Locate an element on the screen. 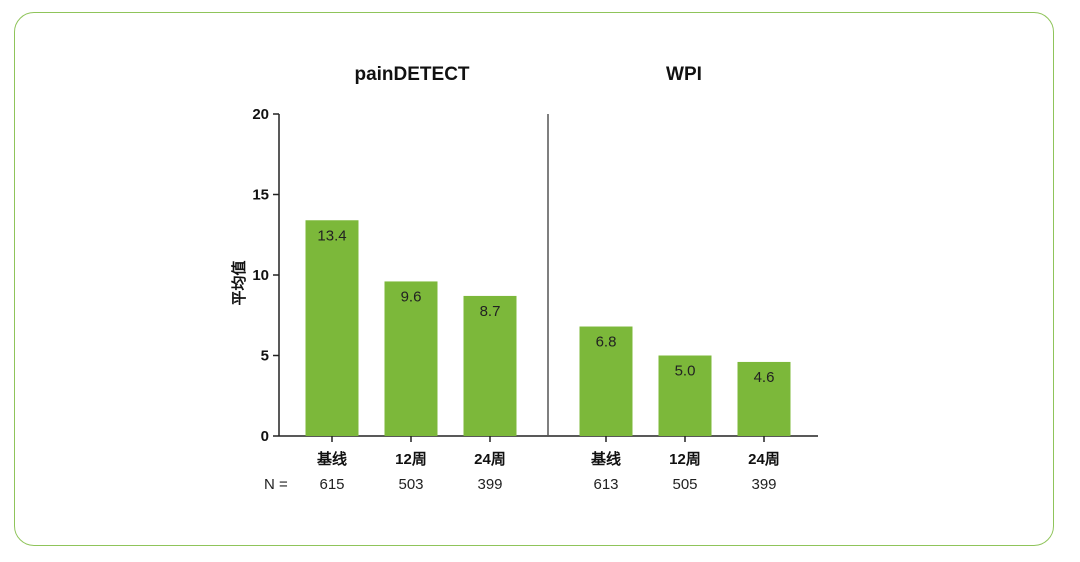 The image size is (1080, 562). data-label: 4.6 is located at coordinates (764, 377).